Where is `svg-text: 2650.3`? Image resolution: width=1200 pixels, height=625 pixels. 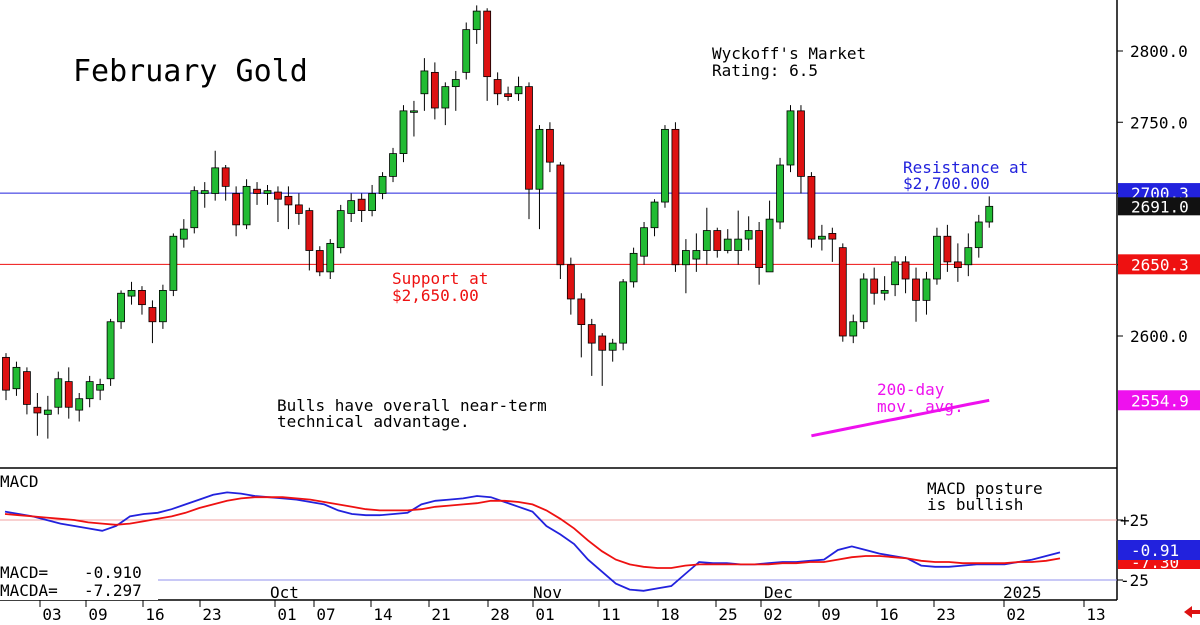
svg-text: 2650.3 is located at coordinates (1160, 264).